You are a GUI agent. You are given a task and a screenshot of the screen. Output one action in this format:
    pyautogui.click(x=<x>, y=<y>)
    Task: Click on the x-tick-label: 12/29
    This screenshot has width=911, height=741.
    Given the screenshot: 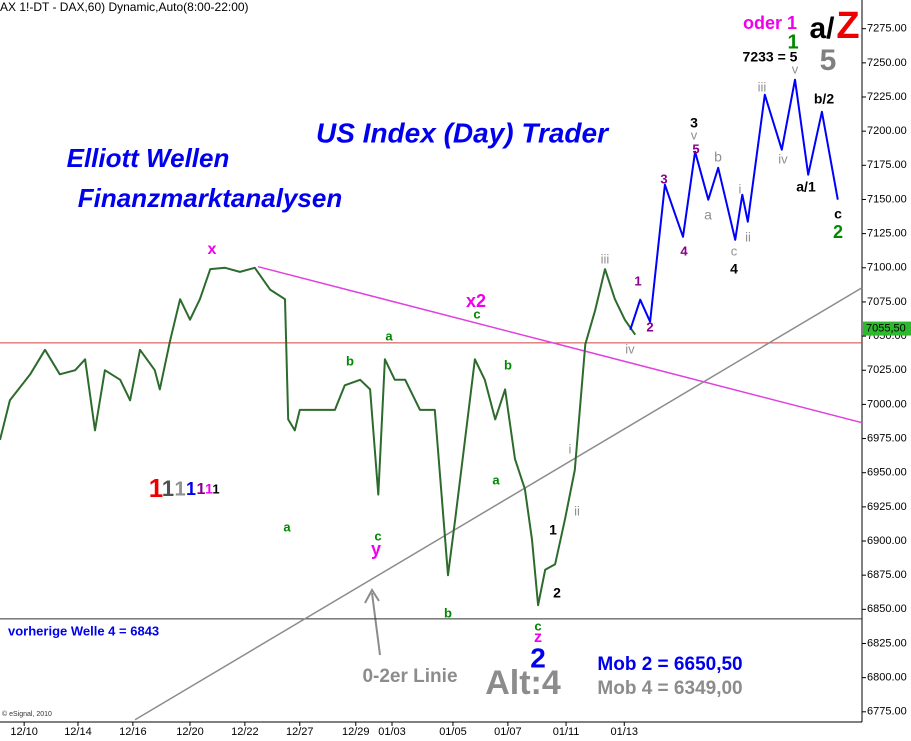 What is the action you would take?
    pyautogui.click(x=356, y=732)
    